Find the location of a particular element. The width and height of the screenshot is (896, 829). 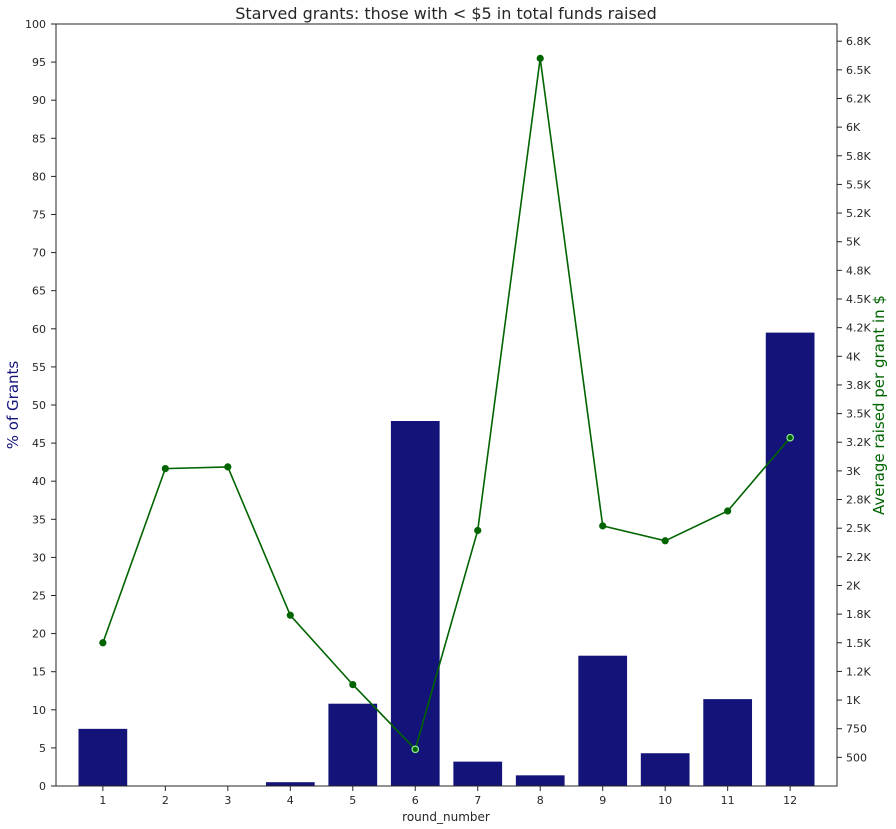

x-tick-label: 2 is located at coordinates (165, 800).